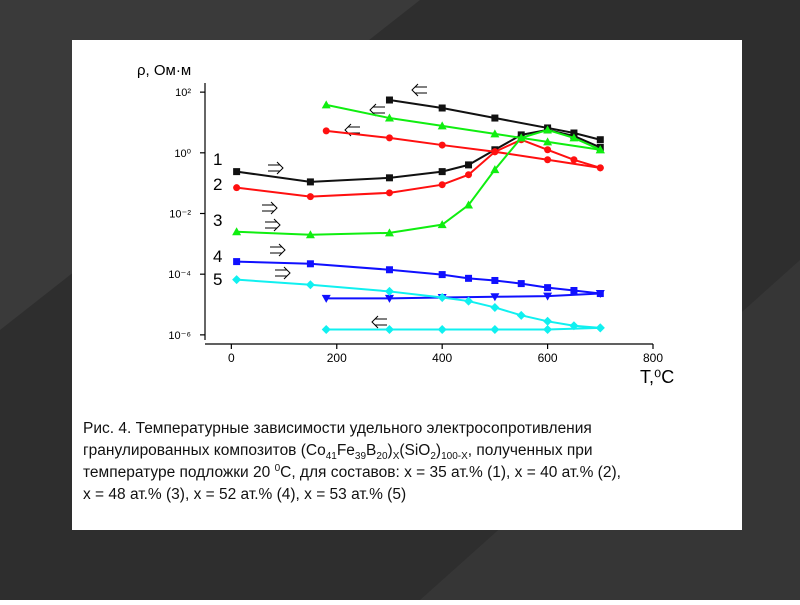  Describe the element at coordinates (346, 450) in the screenshot. I see `caption-text: Fe` at that location.